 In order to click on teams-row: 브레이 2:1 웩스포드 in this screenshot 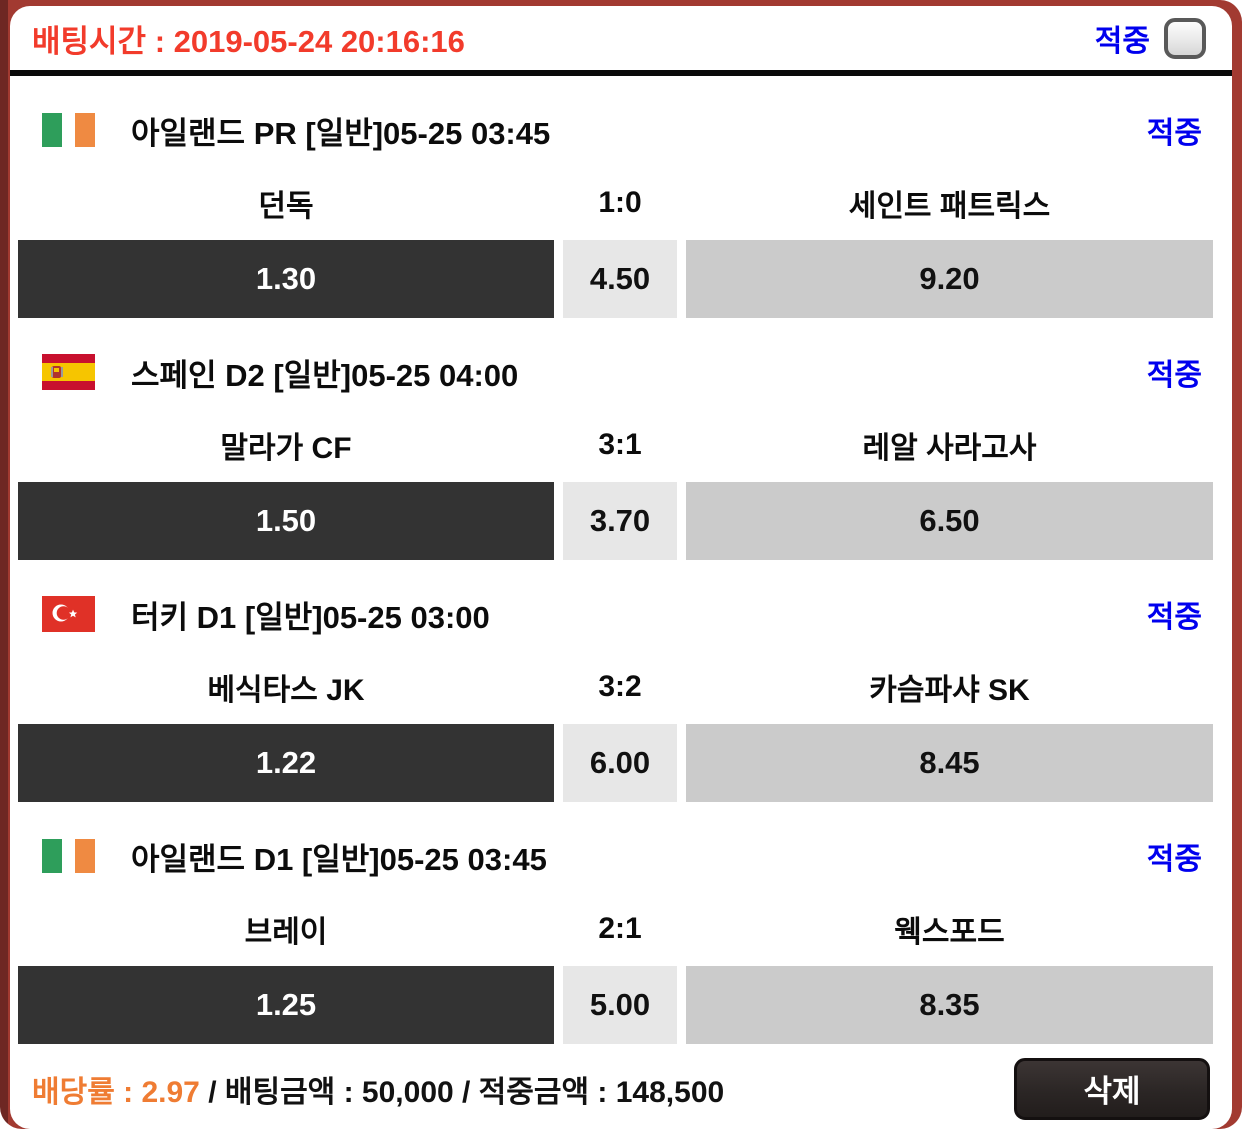, I will do `click(621, 929)`.